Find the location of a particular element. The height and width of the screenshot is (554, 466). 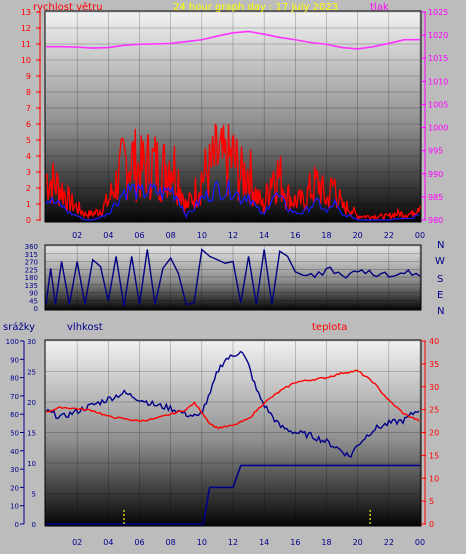

humidity-y-tick-label: 25 is located at coordinates (31, 373).